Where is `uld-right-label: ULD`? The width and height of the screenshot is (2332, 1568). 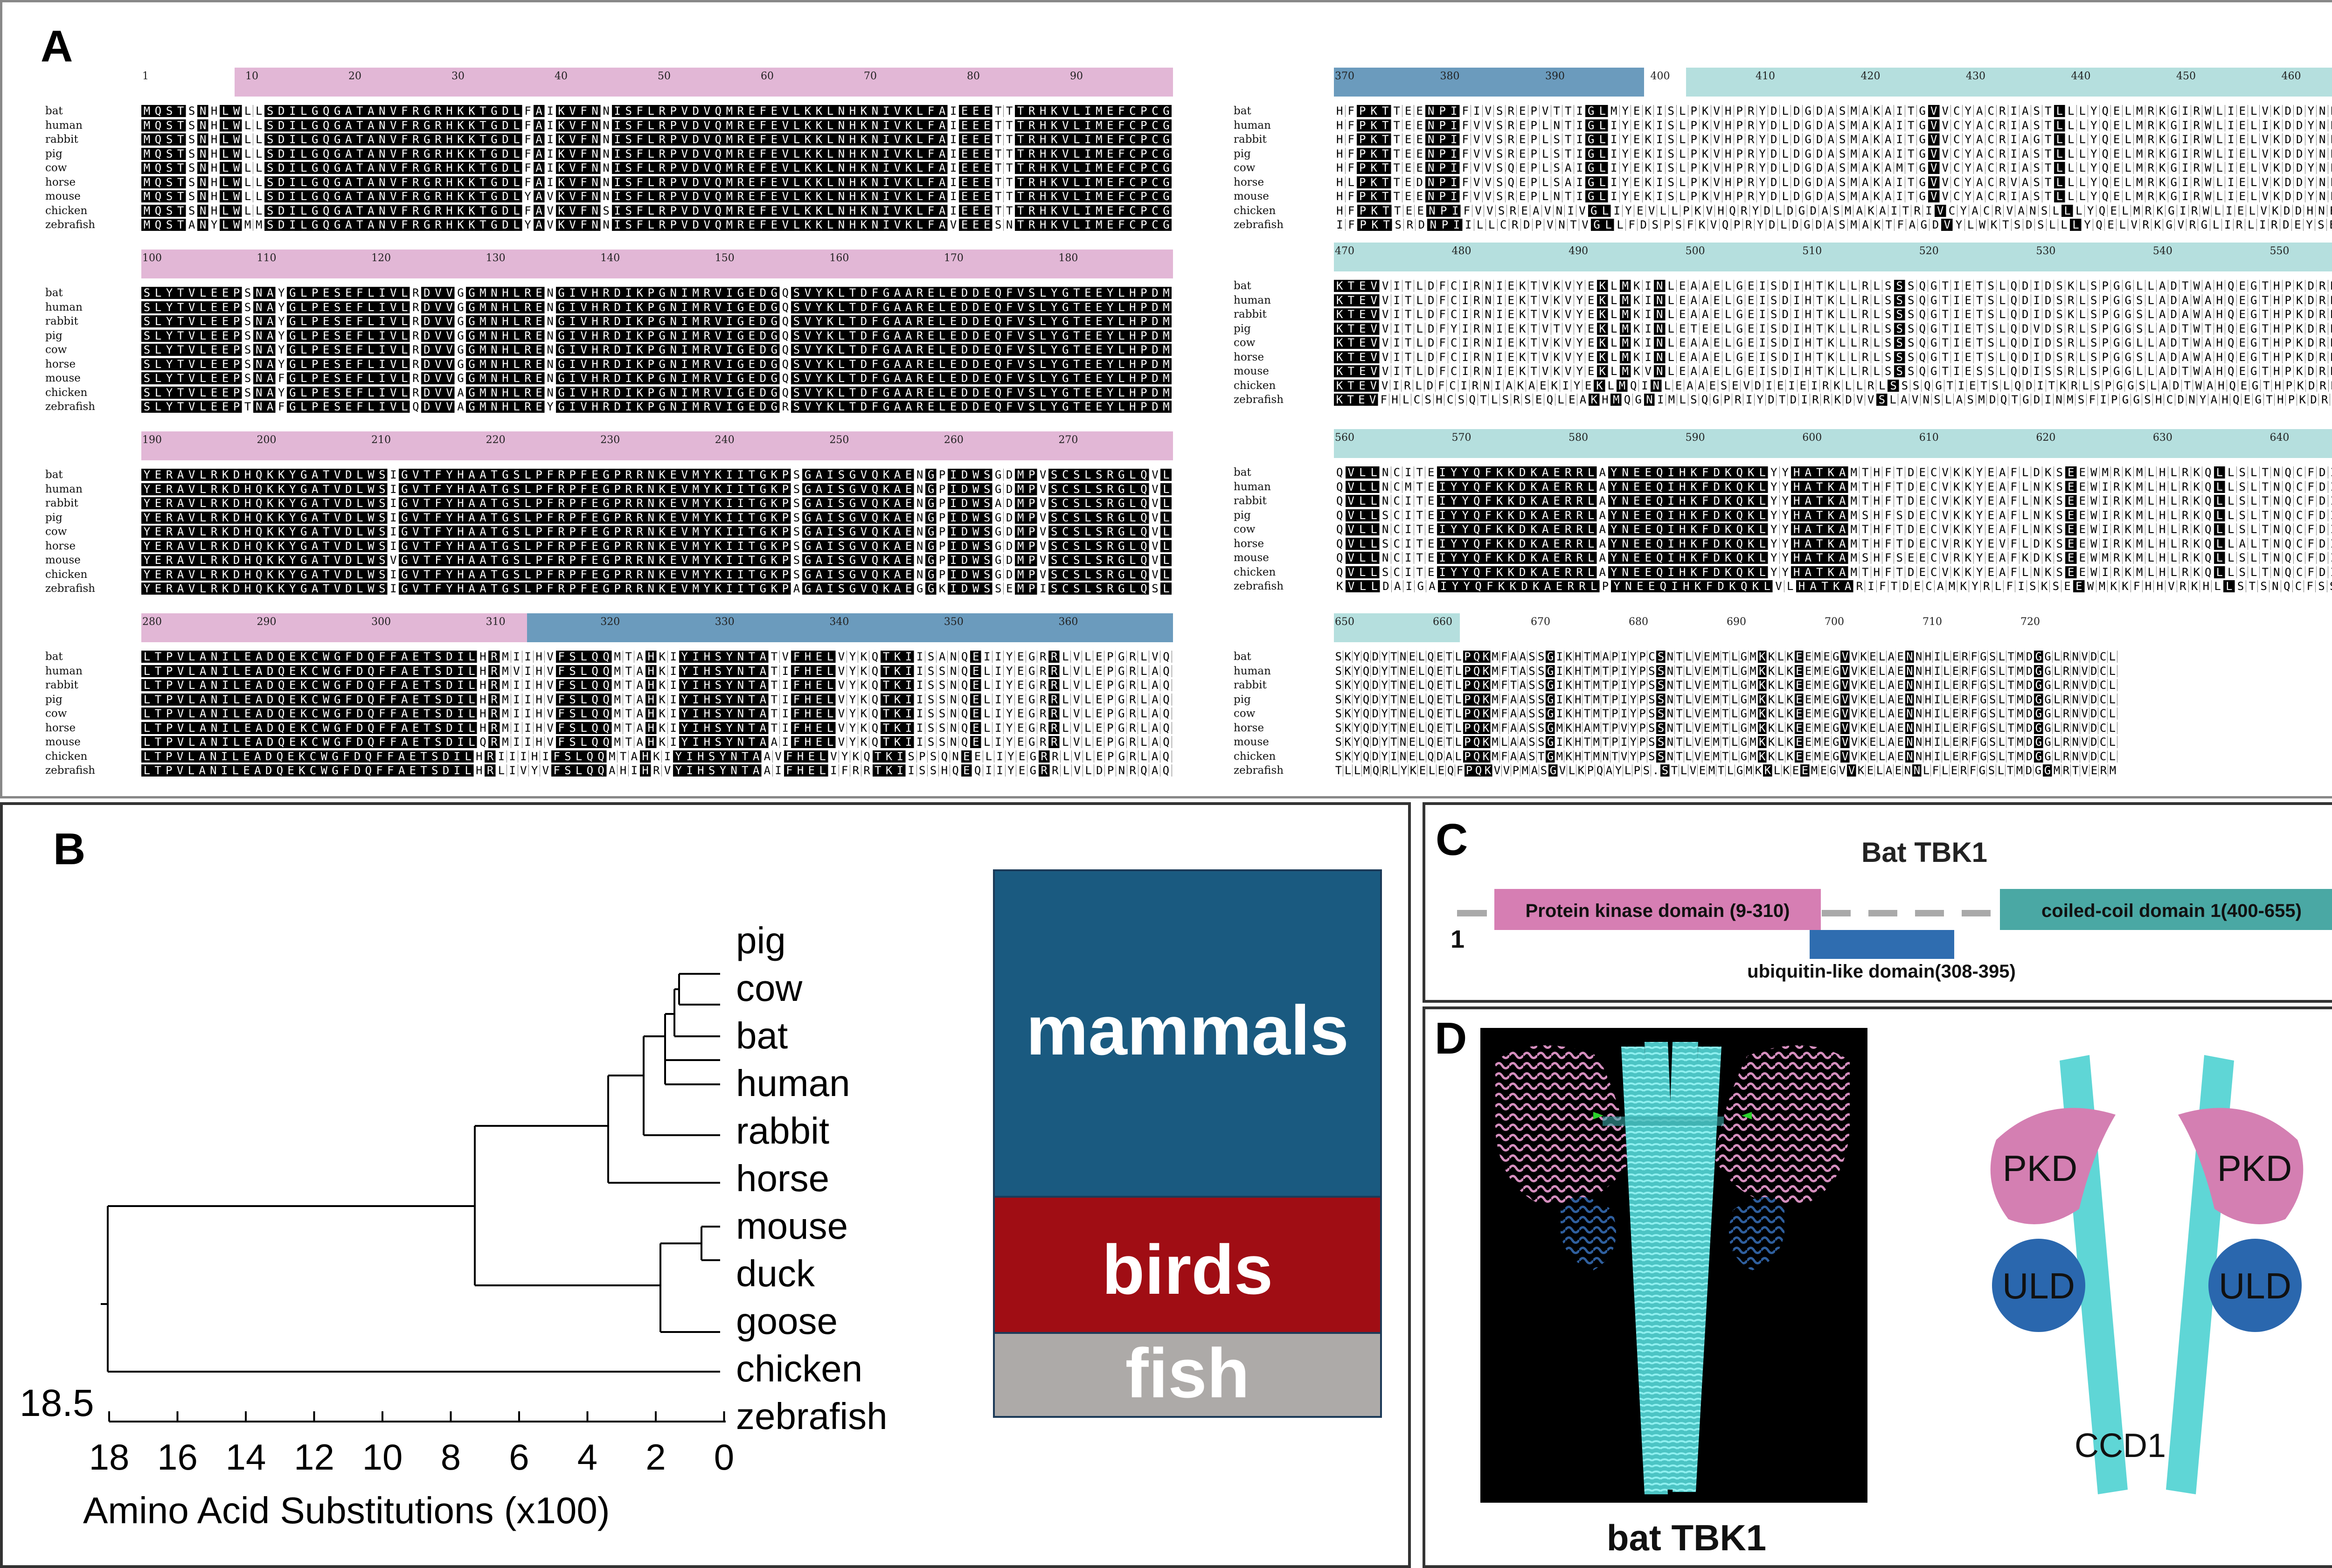 uld-right-label: ULD is located at coordinates (2255, 1285).